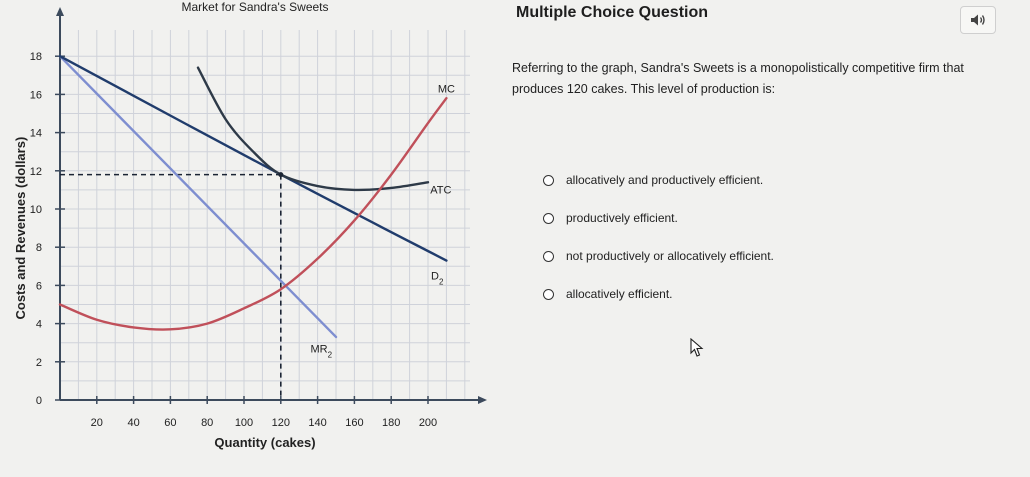 This screenshot has width=1030, height=477. I want to click on y-tick-label: 12, so click(36, 172).